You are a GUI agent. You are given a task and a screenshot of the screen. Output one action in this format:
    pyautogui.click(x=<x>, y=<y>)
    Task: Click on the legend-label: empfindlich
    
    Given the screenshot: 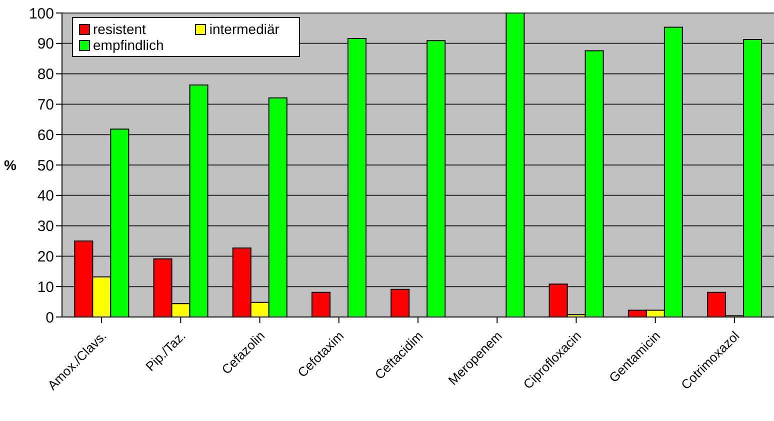 What is the action you would take?
    pyautogui.click(x=128, y=45)
    